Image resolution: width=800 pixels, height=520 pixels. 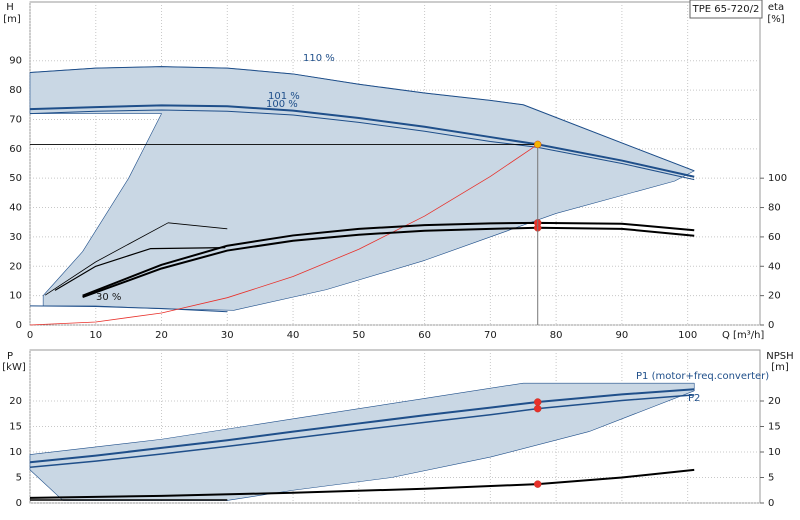 What do you see at coordinates (694, 398) in the screenshot?
I see `curve-label: P2` at bounding box center [694, 398].